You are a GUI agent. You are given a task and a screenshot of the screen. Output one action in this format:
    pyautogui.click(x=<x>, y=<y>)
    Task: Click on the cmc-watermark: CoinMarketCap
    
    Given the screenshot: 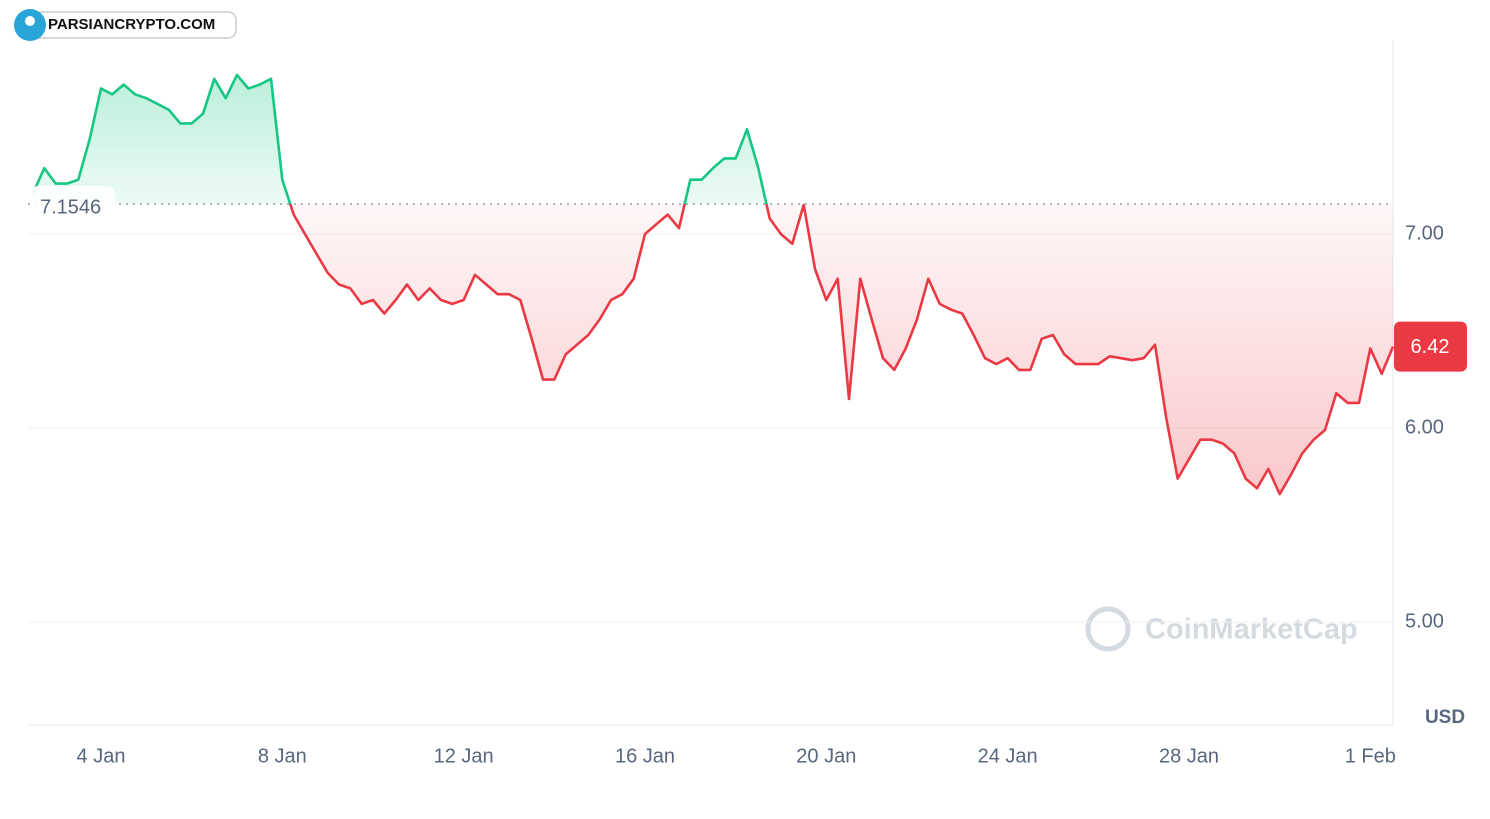 What is the action you would take?
    pyautogui.click(x=1221, y=629)
    